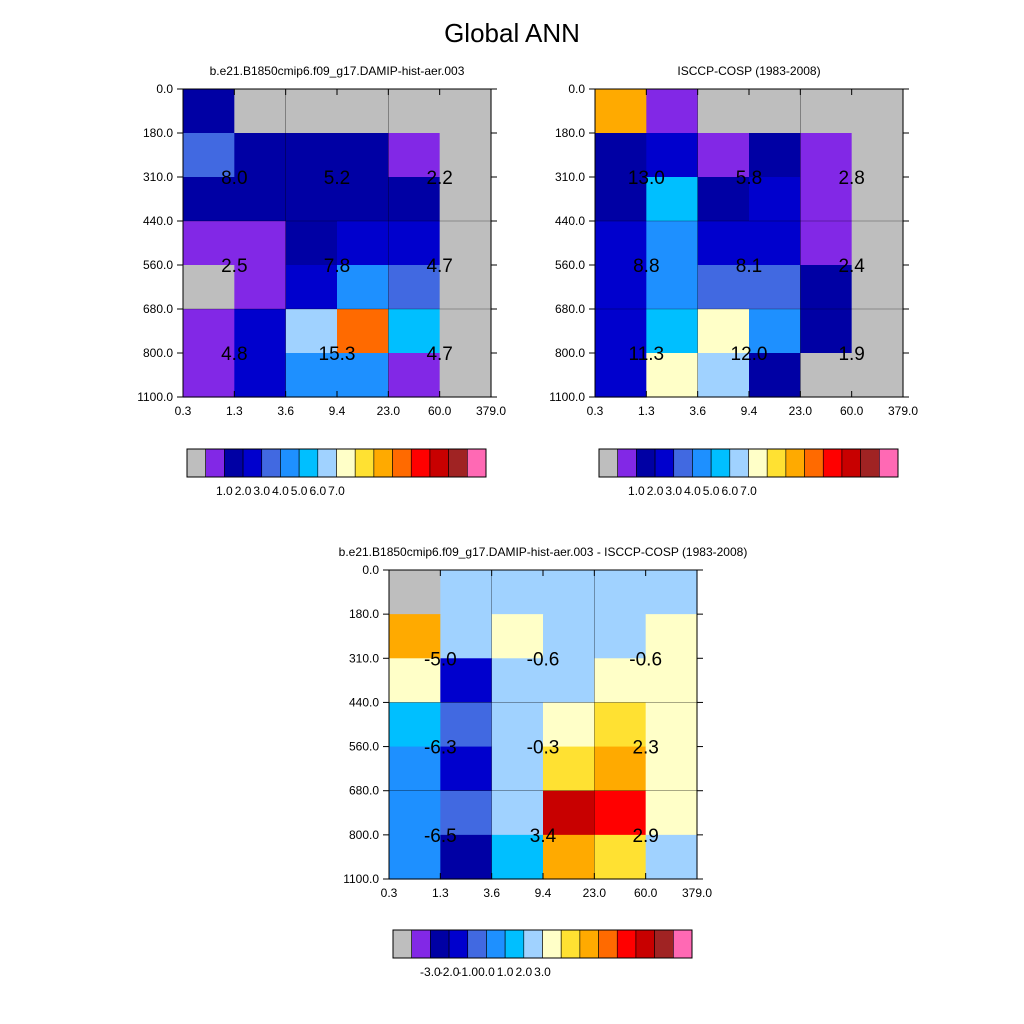 This screenshot has width=1024, height=1024. I want to click on y-tick-label: 440.0, so click(570, 221).